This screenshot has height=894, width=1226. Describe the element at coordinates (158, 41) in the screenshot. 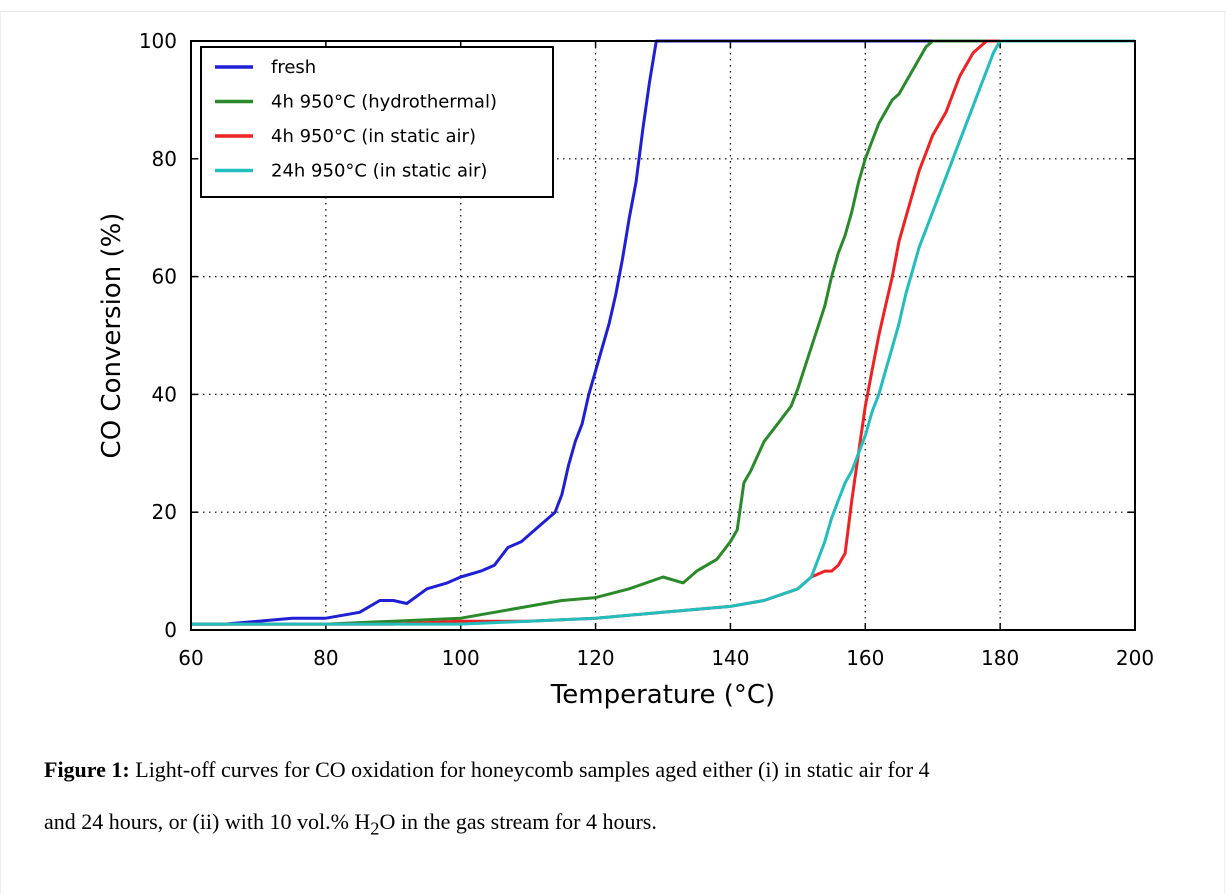

I see `y-tick-label: 100` at that location.